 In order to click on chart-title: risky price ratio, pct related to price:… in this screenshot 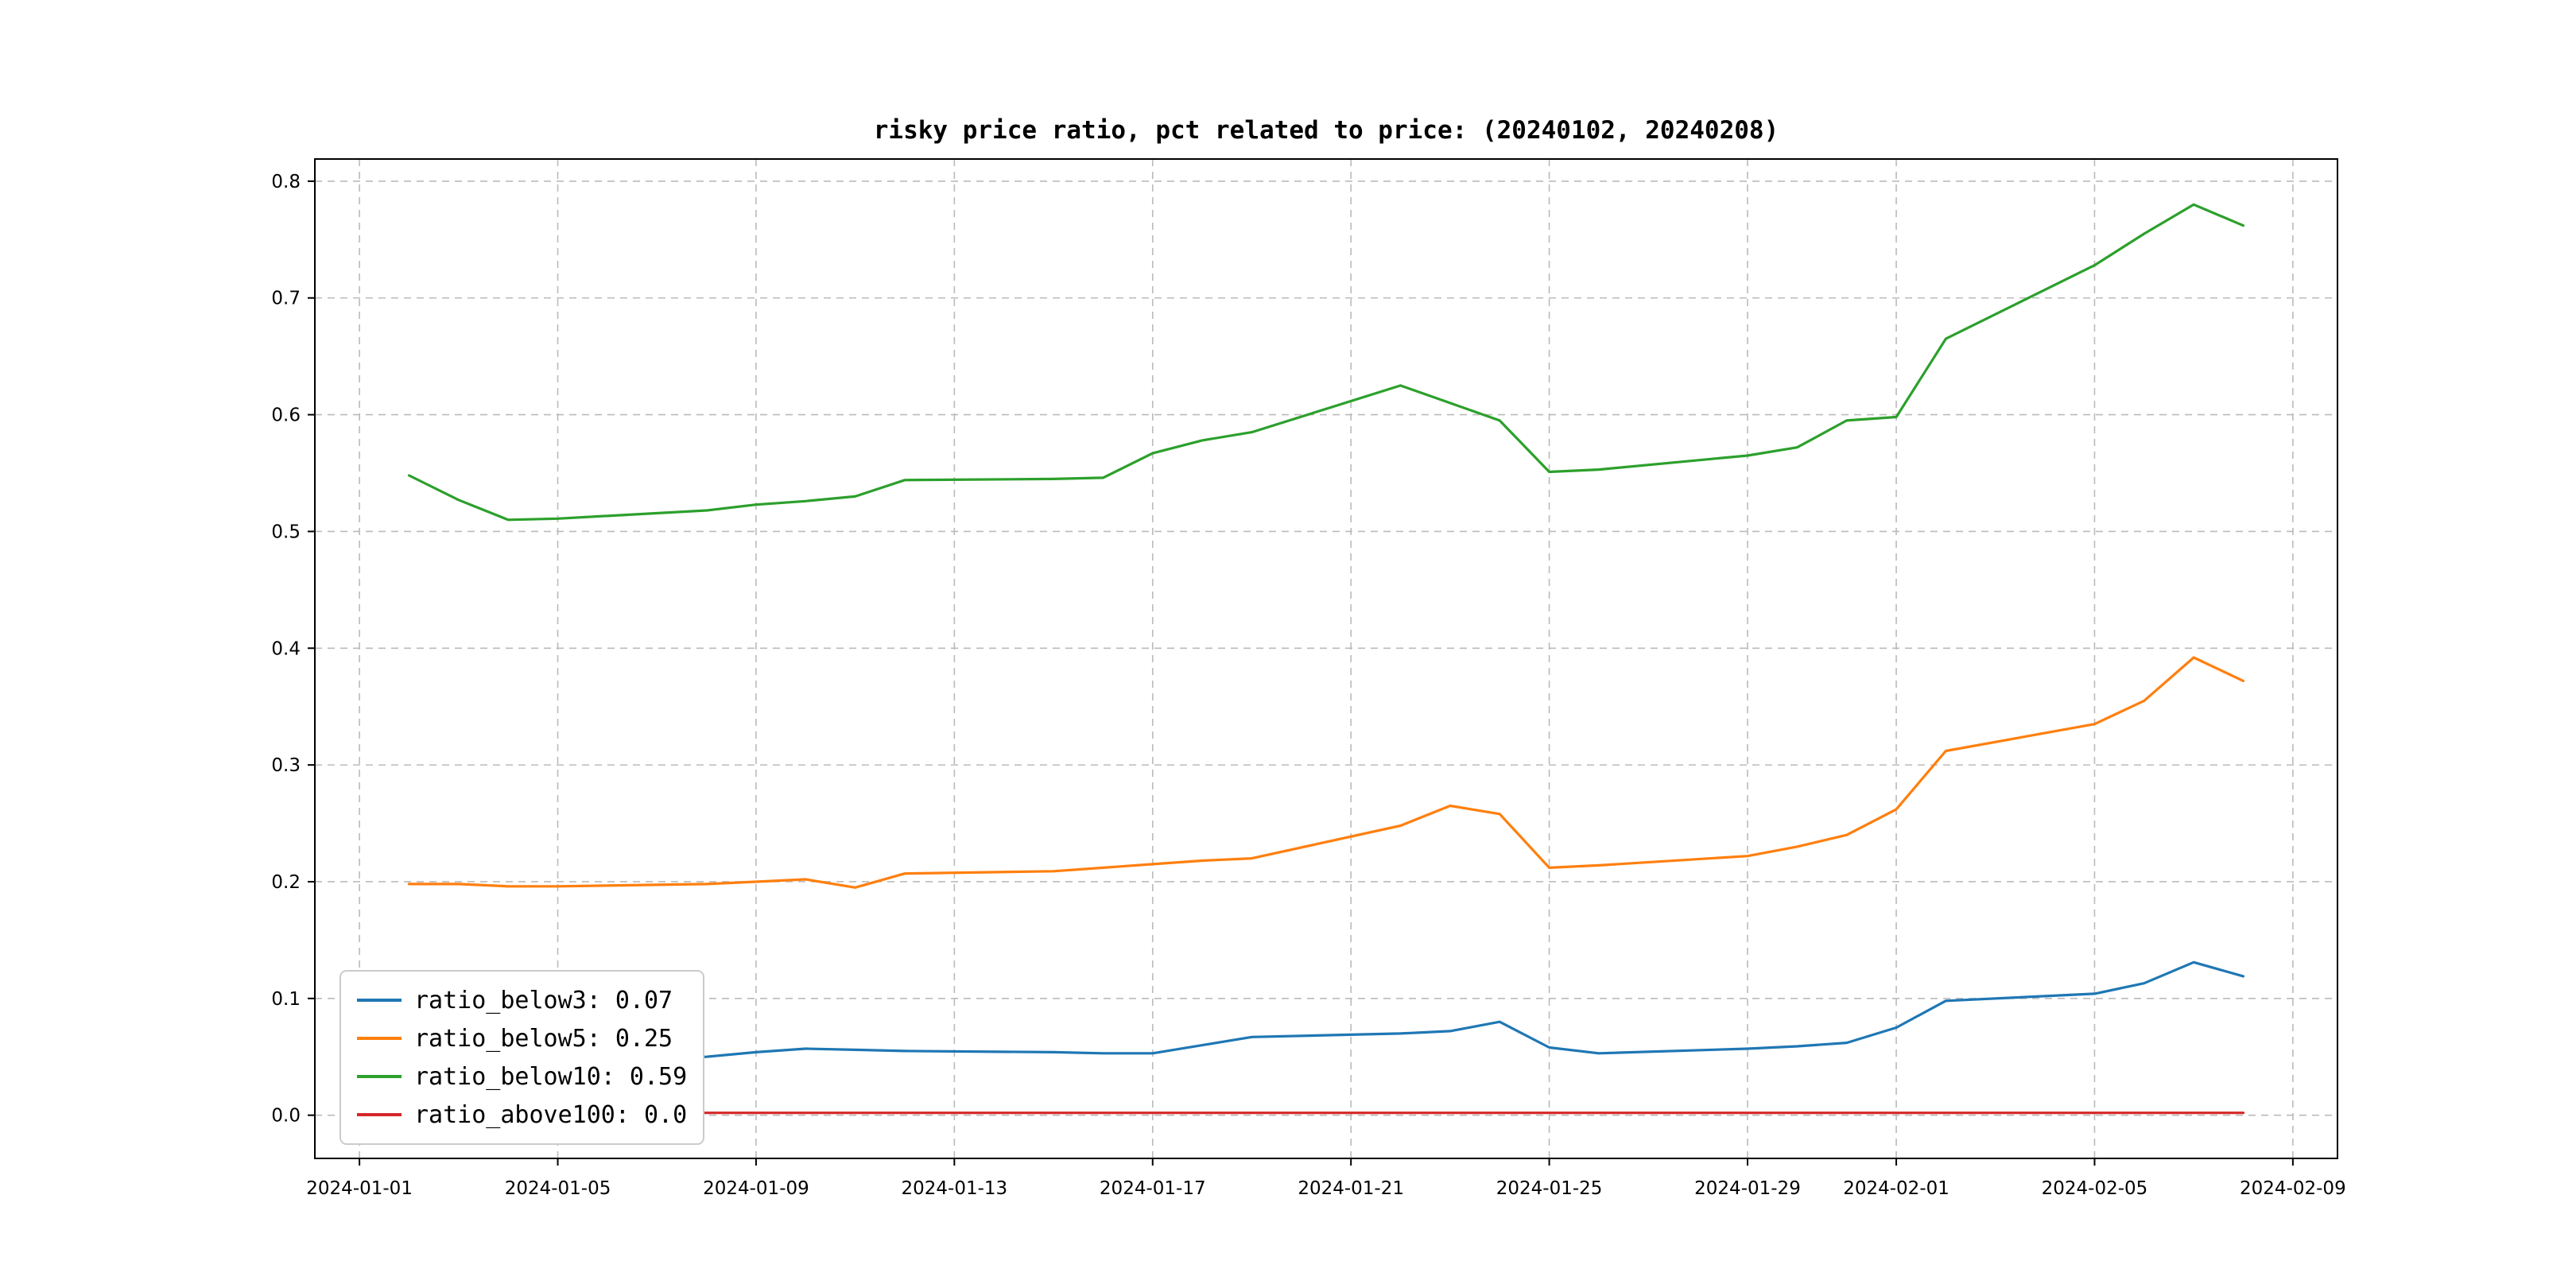, I will do `click(1326, 131)`.